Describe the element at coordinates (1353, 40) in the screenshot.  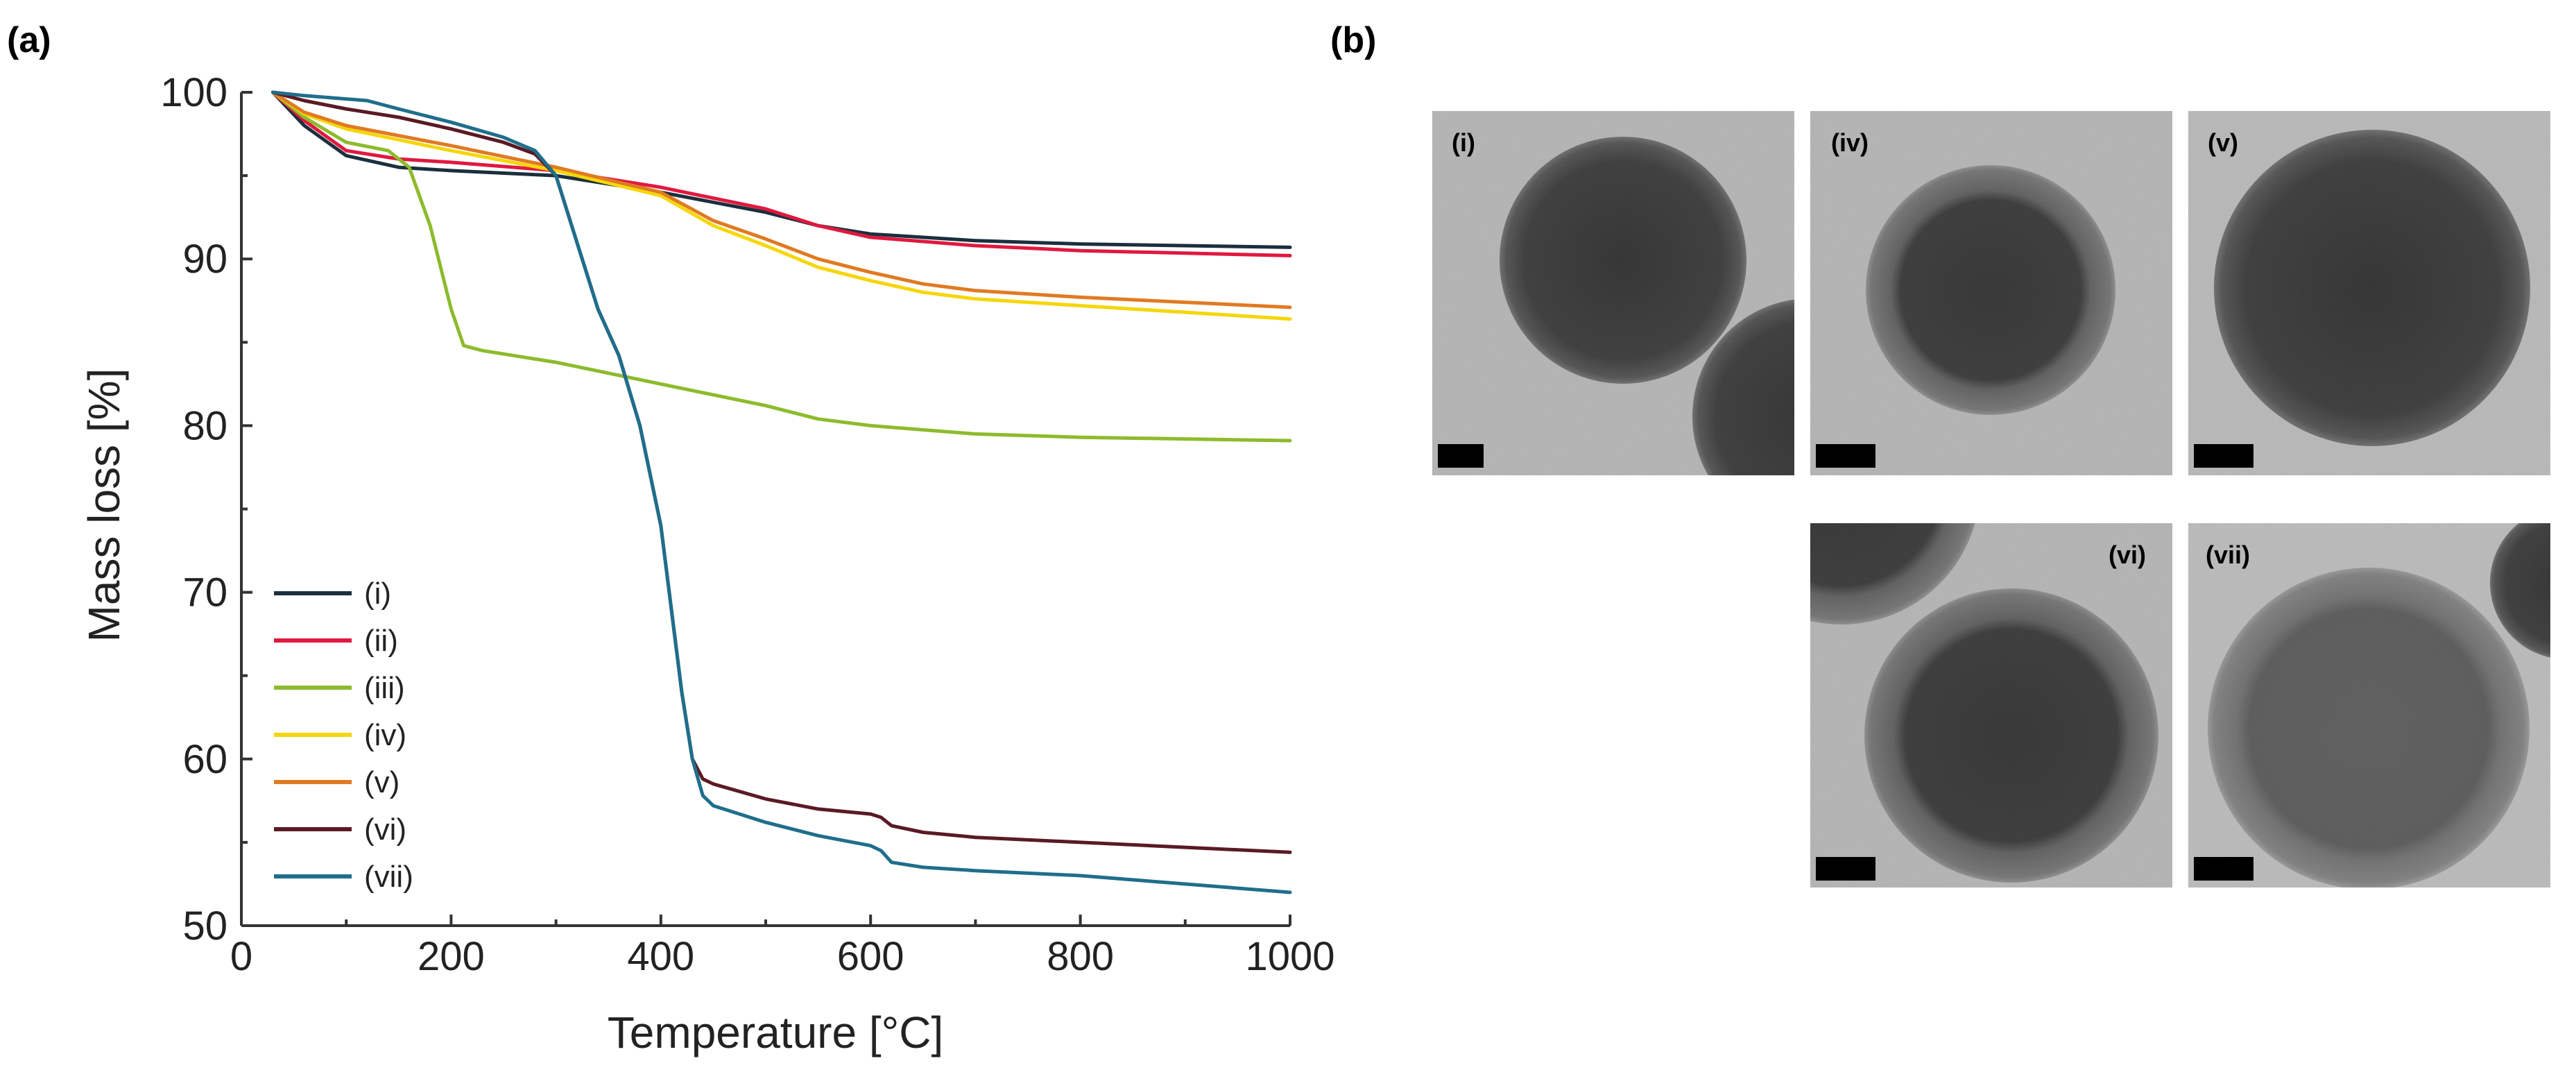
I see `panel-b-label: (b)` at that location.